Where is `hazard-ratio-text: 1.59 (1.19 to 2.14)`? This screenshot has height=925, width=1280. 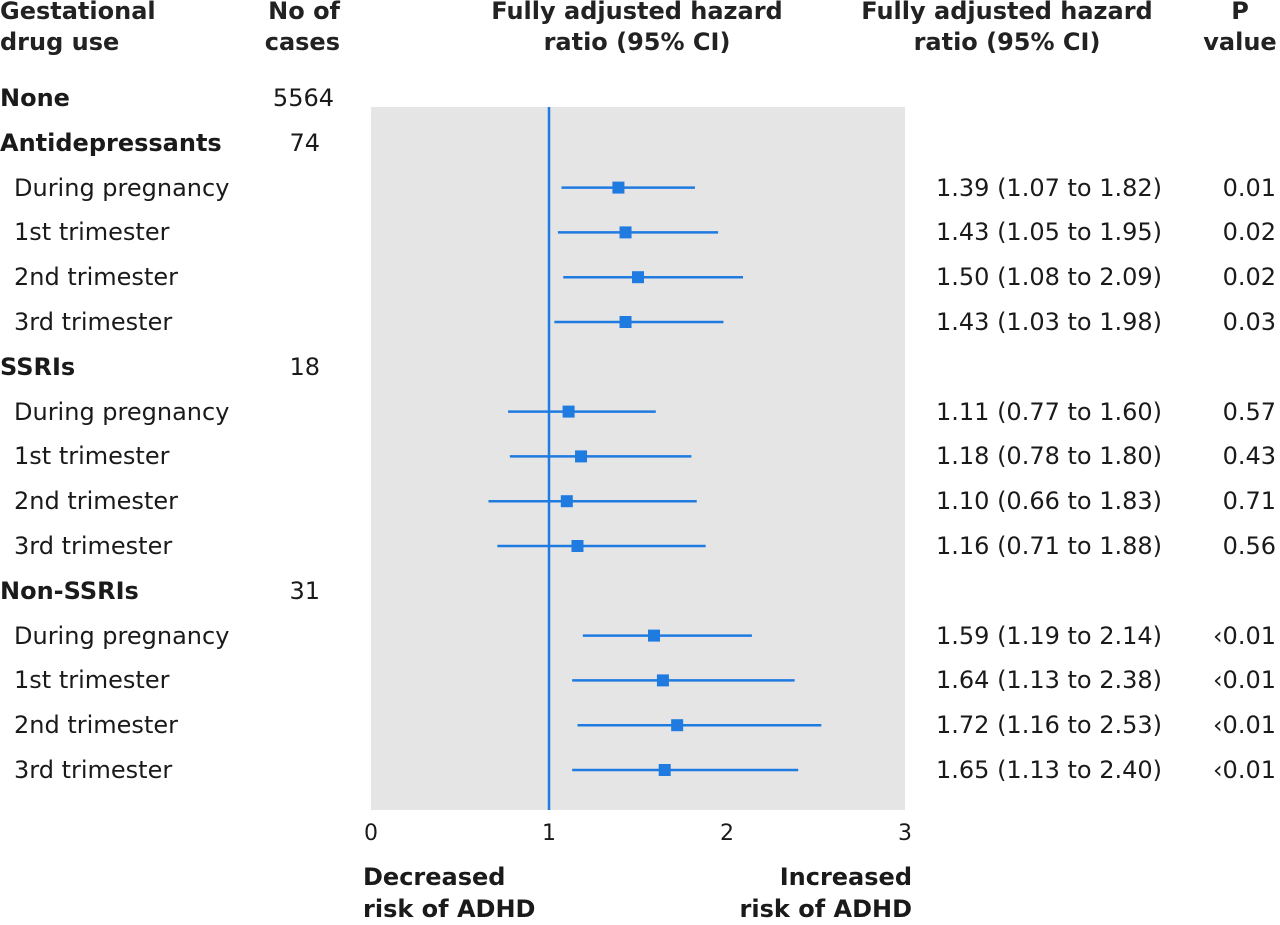
hazard-ratio-text: 1.59 (1.19 to 2.14) is located at coordinates (1049, 635).